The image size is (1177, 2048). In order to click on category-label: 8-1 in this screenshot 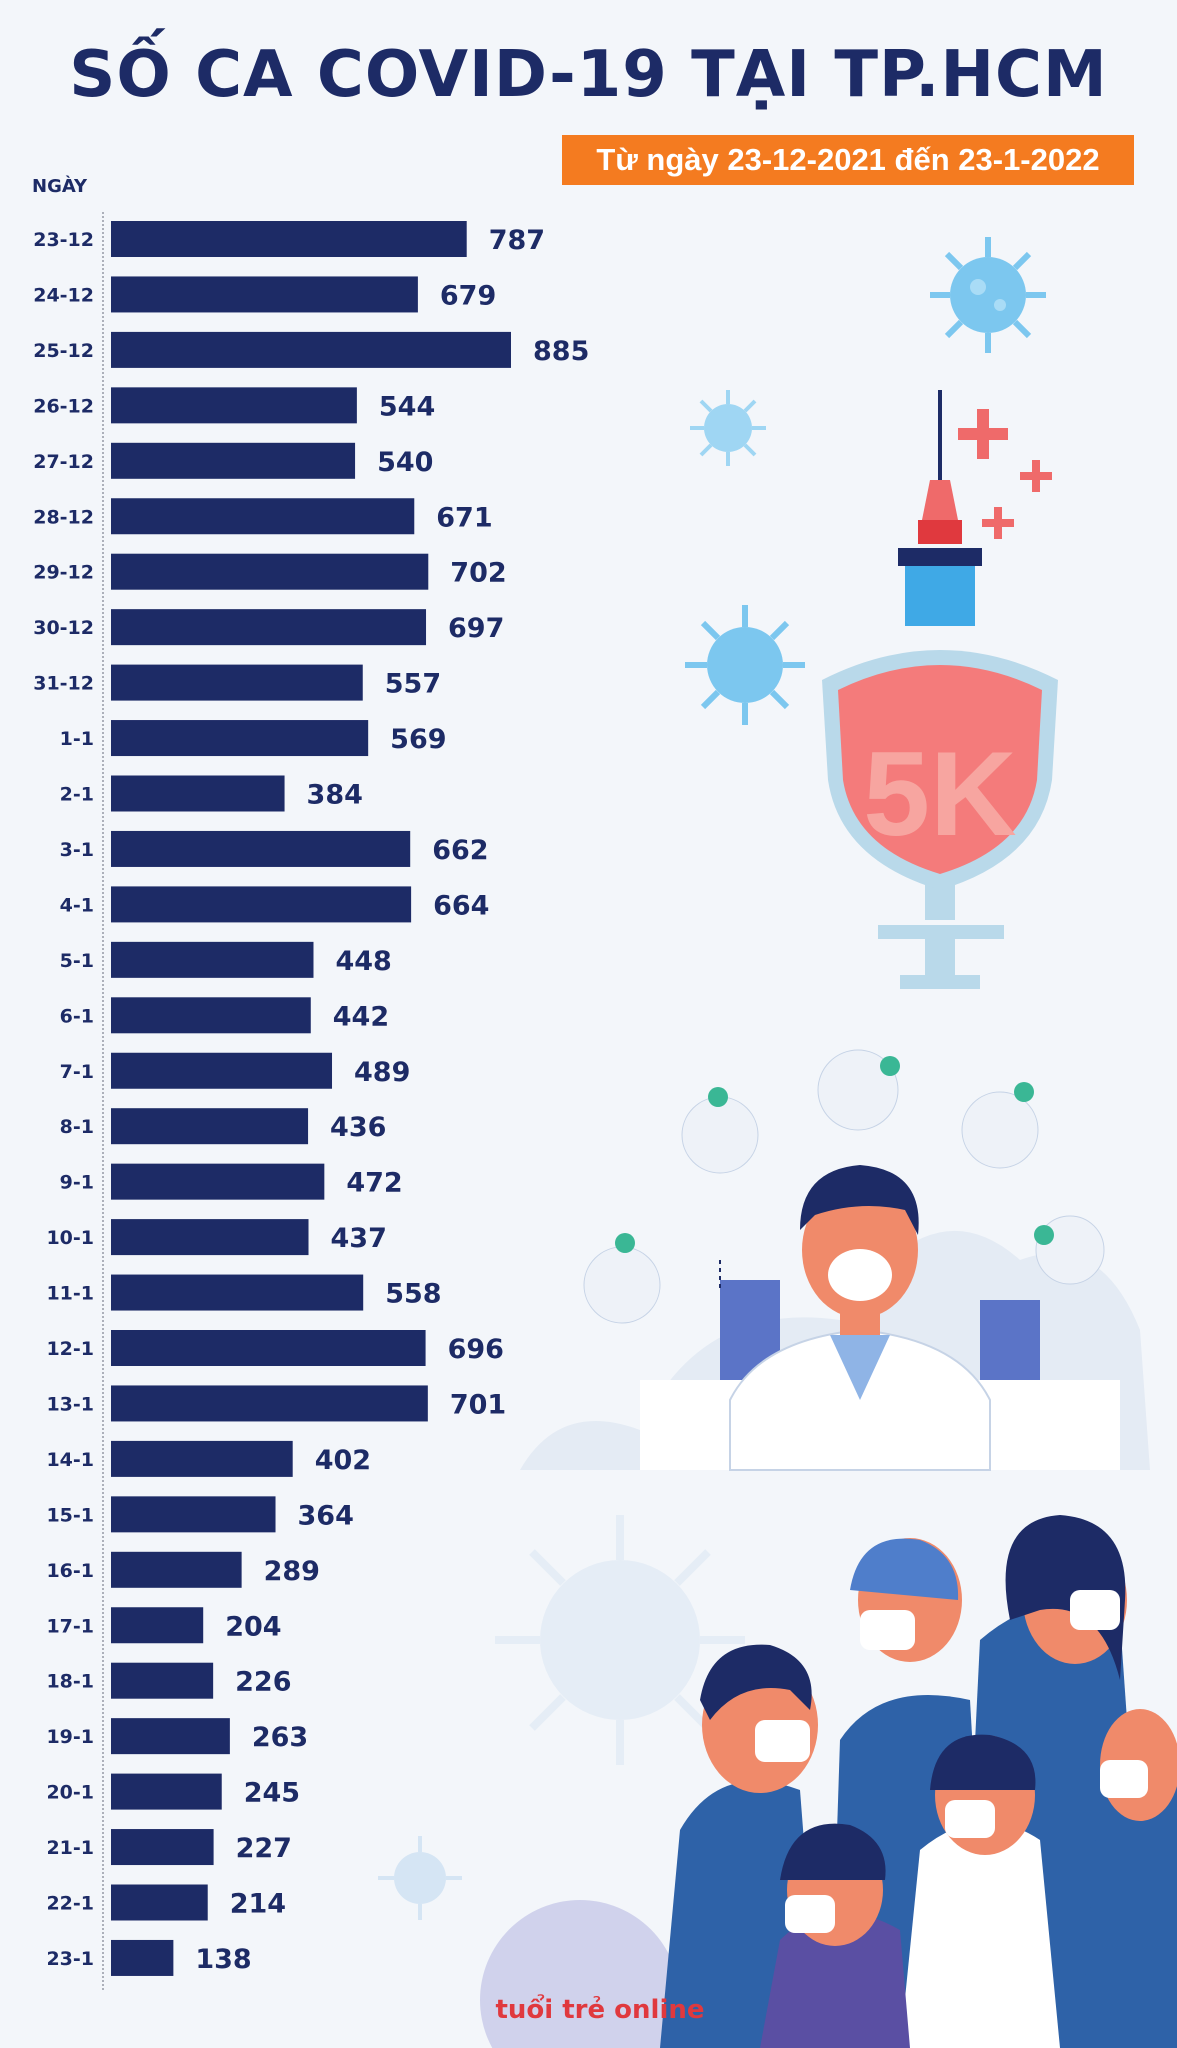, I will do `click(77, 1127)`.